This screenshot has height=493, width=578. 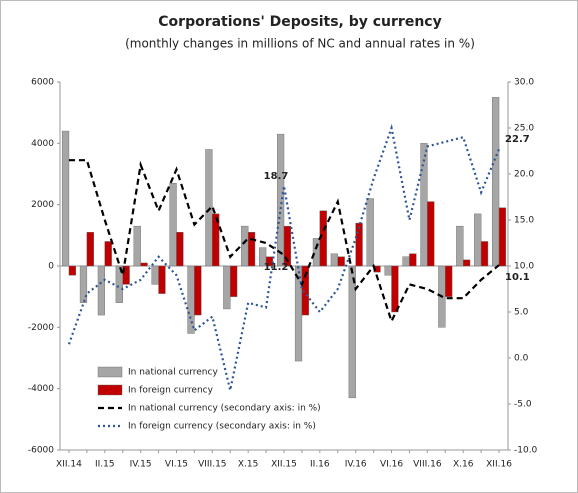 I want to click on x-tick-label: XII.16, so click(x=499, y=465).